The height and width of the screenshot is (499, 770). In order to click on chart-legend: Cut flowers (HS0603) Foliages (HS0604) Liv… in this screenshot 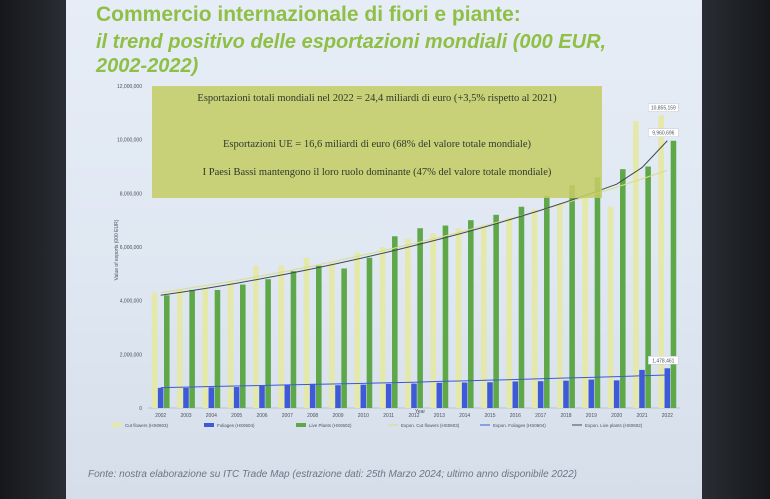, I will do `click(377, 425)`.